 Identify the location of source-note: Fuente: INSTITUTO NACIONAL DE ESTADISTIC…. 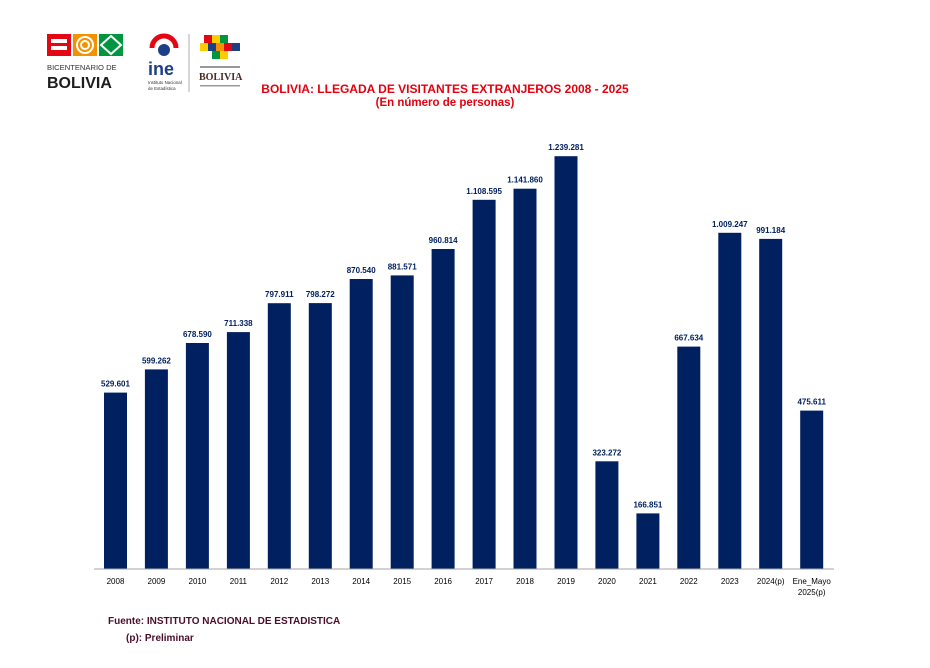
(224, 621).